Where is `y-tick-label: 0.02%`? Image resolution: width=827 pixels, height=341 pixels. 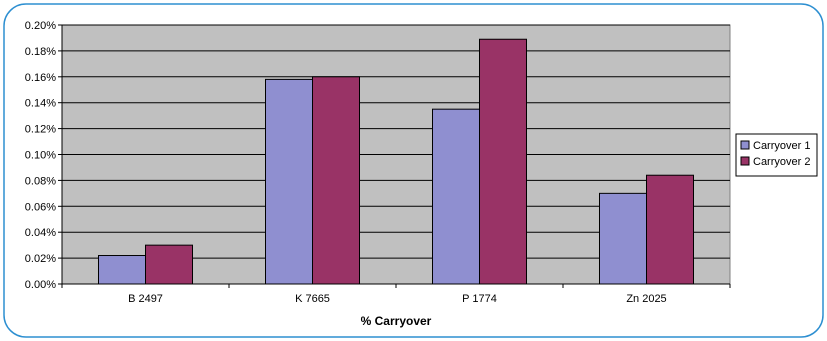
y-tick-label: 0.02% is located at coordinates (40, 259).